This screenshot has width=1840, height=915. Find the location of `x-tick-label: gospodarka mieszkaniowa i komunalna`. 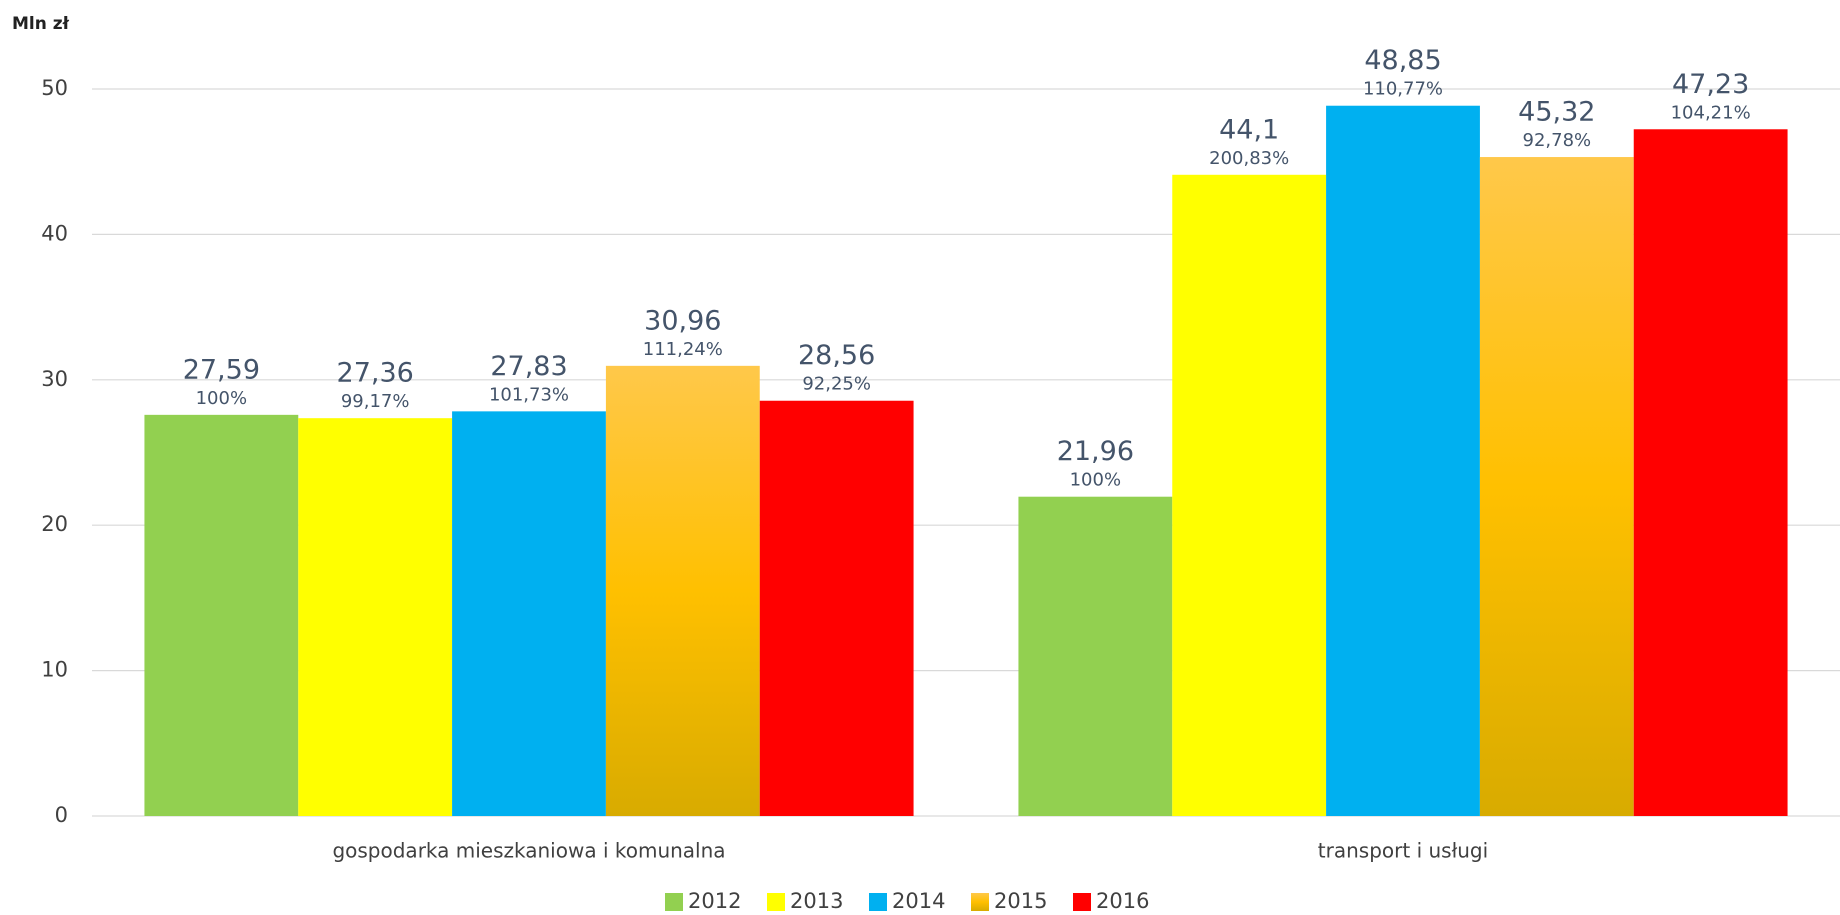

x-tick-label: gospodarka mieszkaniowa i komunalna is located at coordinates (528, 851).